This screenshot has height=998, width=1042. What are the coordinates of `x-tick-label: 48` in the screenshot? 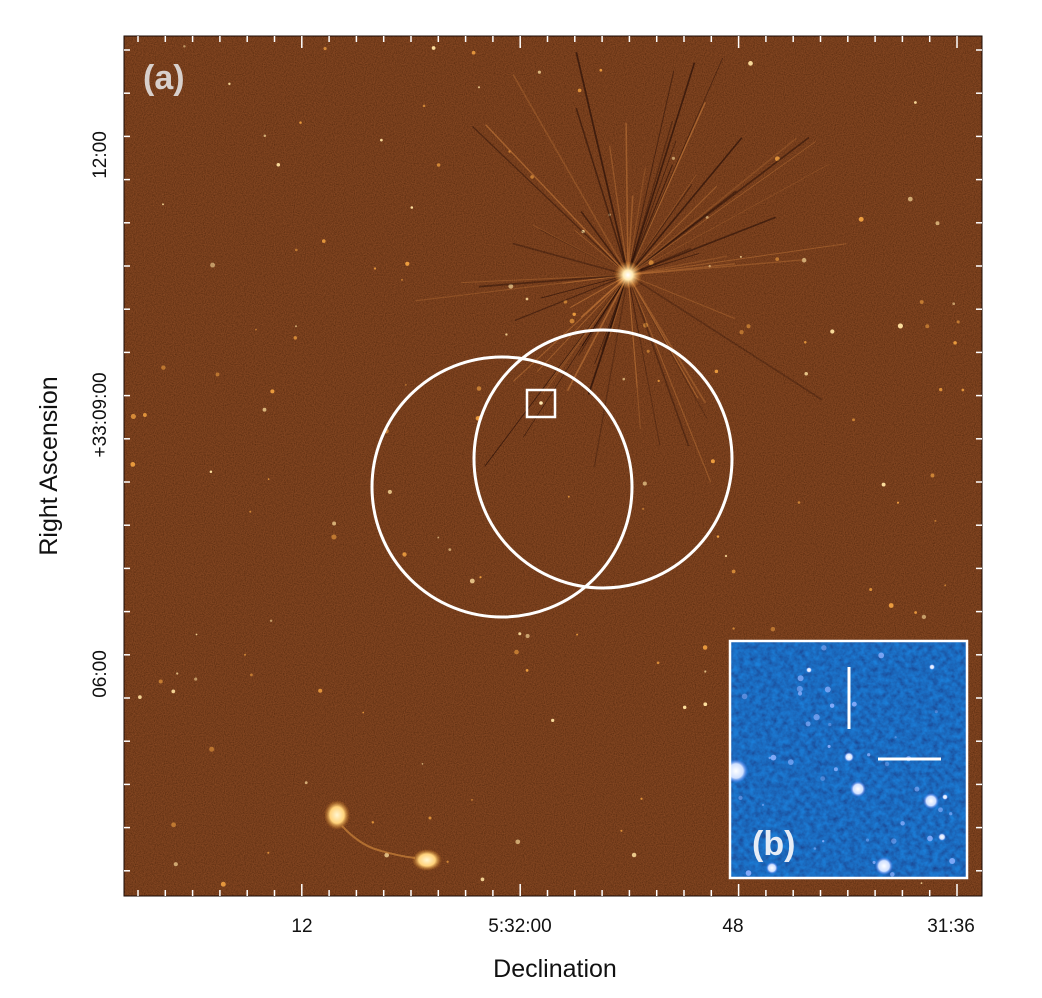 It's located at (732, 926).